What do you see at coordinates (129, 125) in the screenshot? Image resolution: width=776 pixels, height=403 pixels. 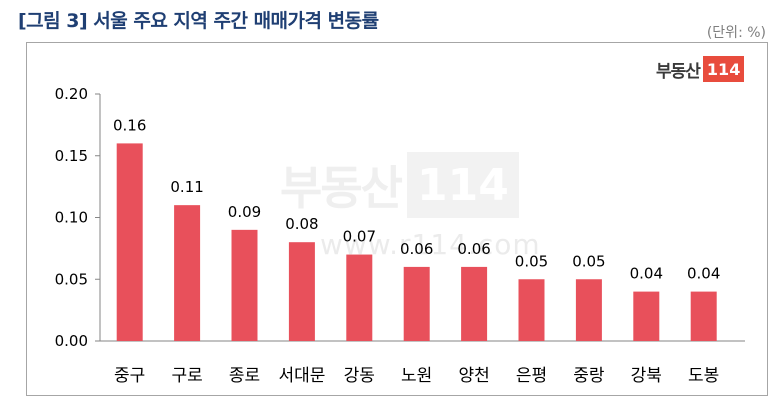 I see `data-label: 0.16` at bounding box center [129, 125].